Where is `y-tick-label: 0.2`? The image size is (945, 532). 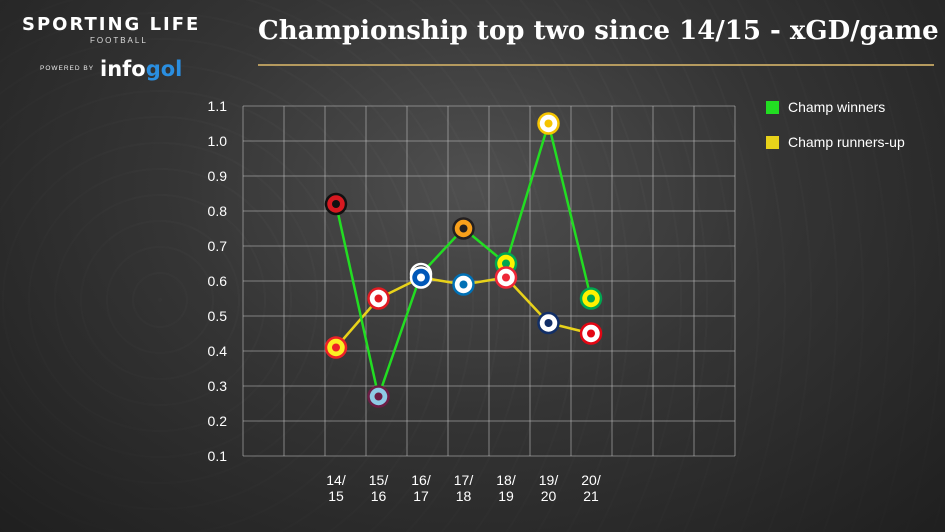 y-tick-label: 0.2 is located at coordinates (218, 421).